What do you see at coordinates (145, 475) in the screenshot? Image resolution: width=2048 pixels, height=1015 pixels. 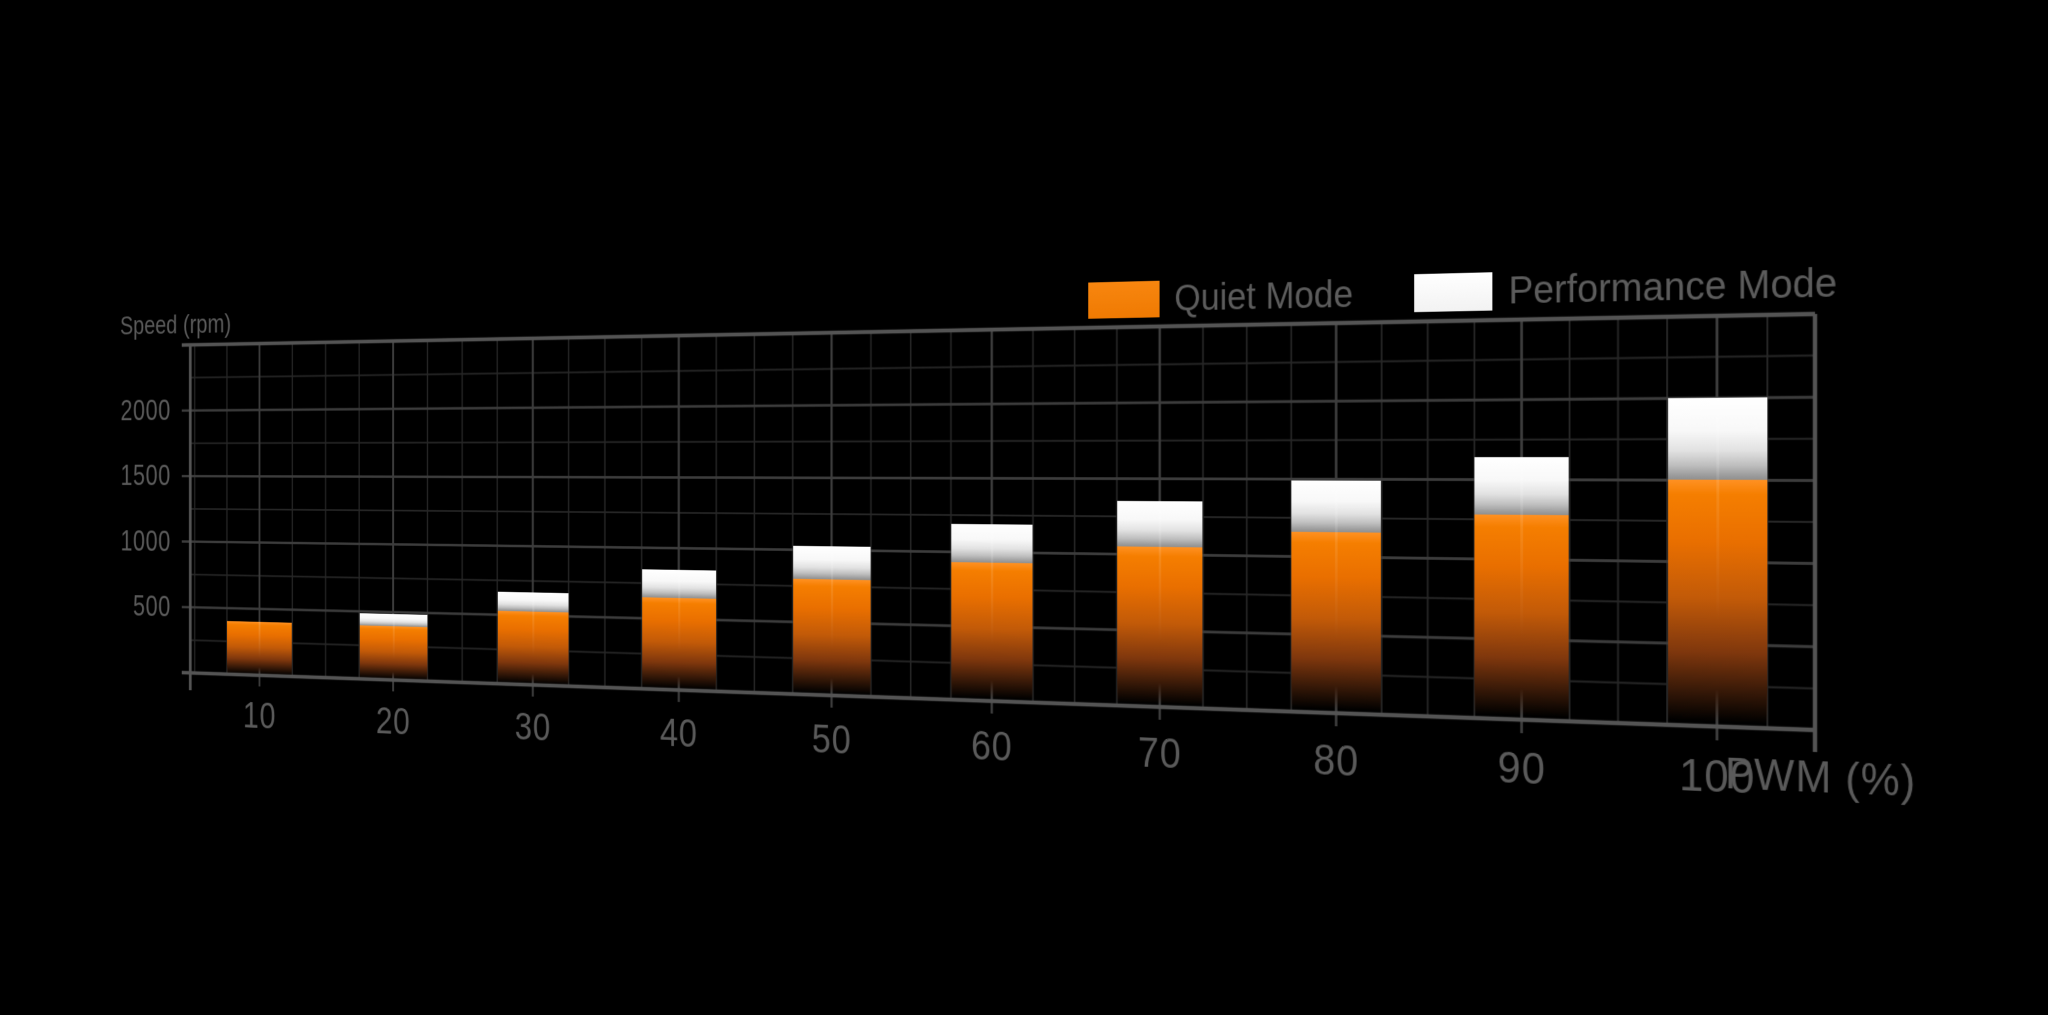 I see `y-tick-label-1500: 1500` at bounding box center [145, 475].